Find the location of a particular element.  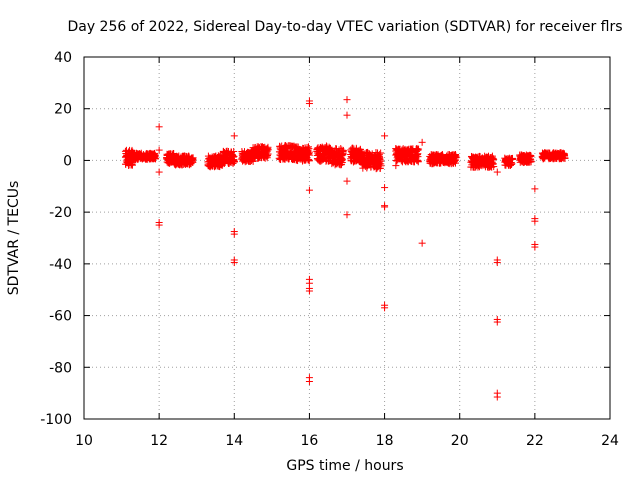

y-tick-label: -80 is located at coordinates (60, 368).